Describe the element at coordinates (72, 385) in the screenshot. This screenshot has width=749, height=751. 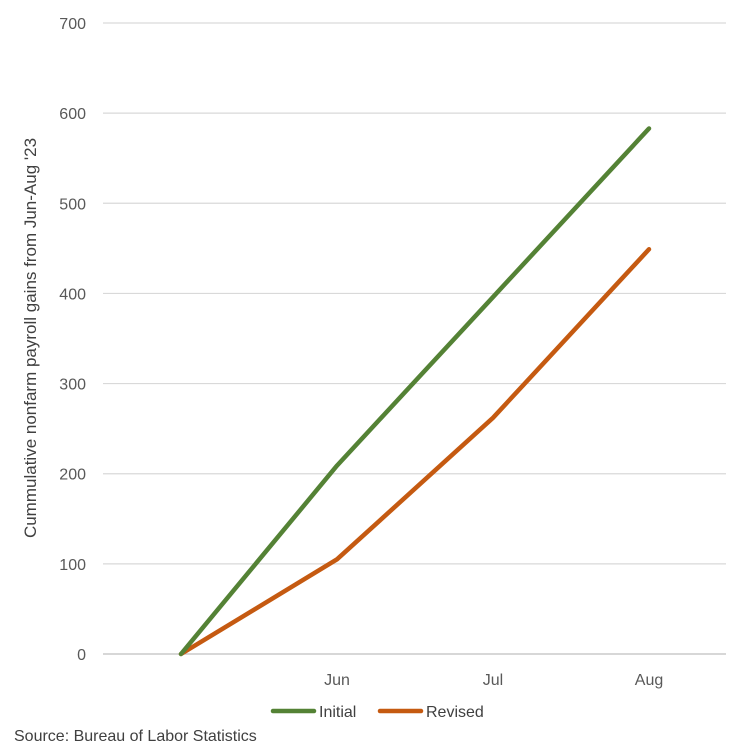
I see `y-tick-label: 300` at that location.